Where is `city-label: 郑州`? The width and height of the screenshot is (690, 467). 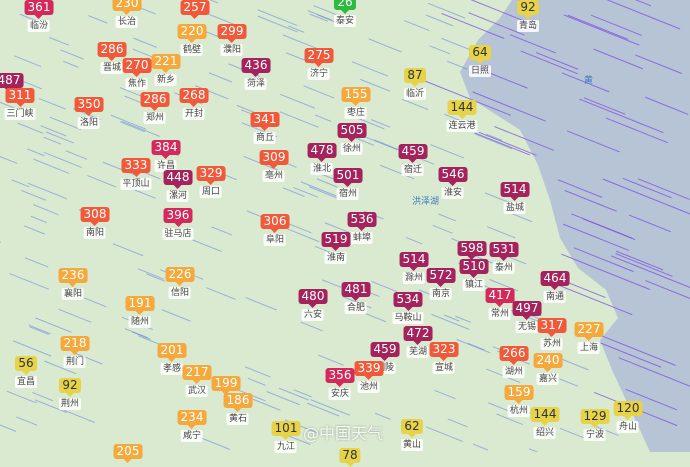
city-label: 郑州 is located at coordinates (154, 118).